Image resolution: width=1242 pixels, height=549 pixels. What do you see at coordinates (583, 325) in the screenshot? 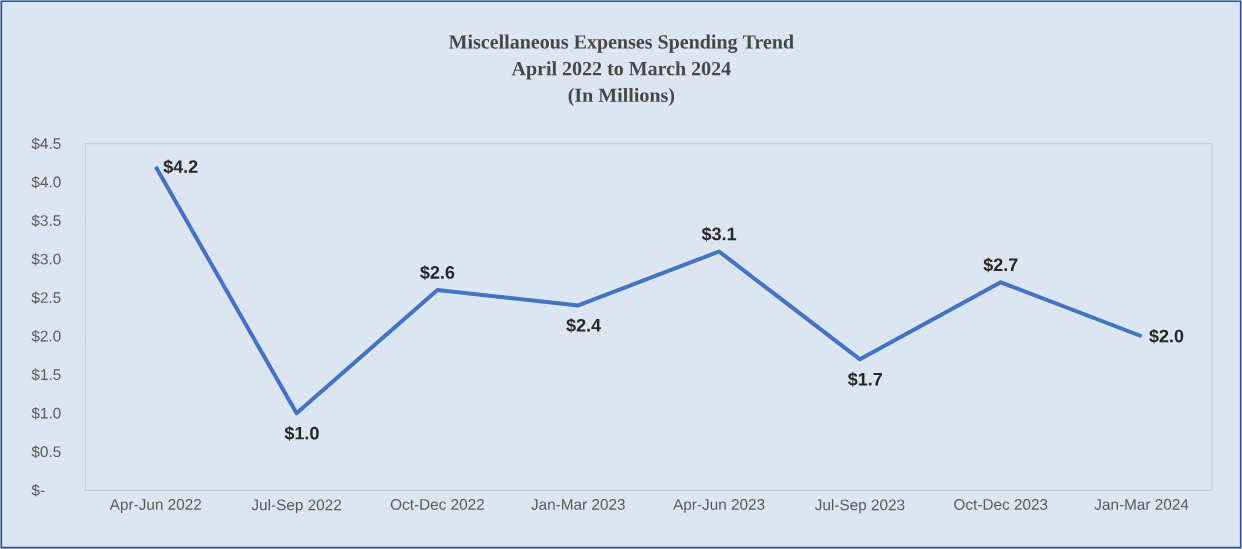
I see `data-label: $2.4` at bounding box center [583, 325].